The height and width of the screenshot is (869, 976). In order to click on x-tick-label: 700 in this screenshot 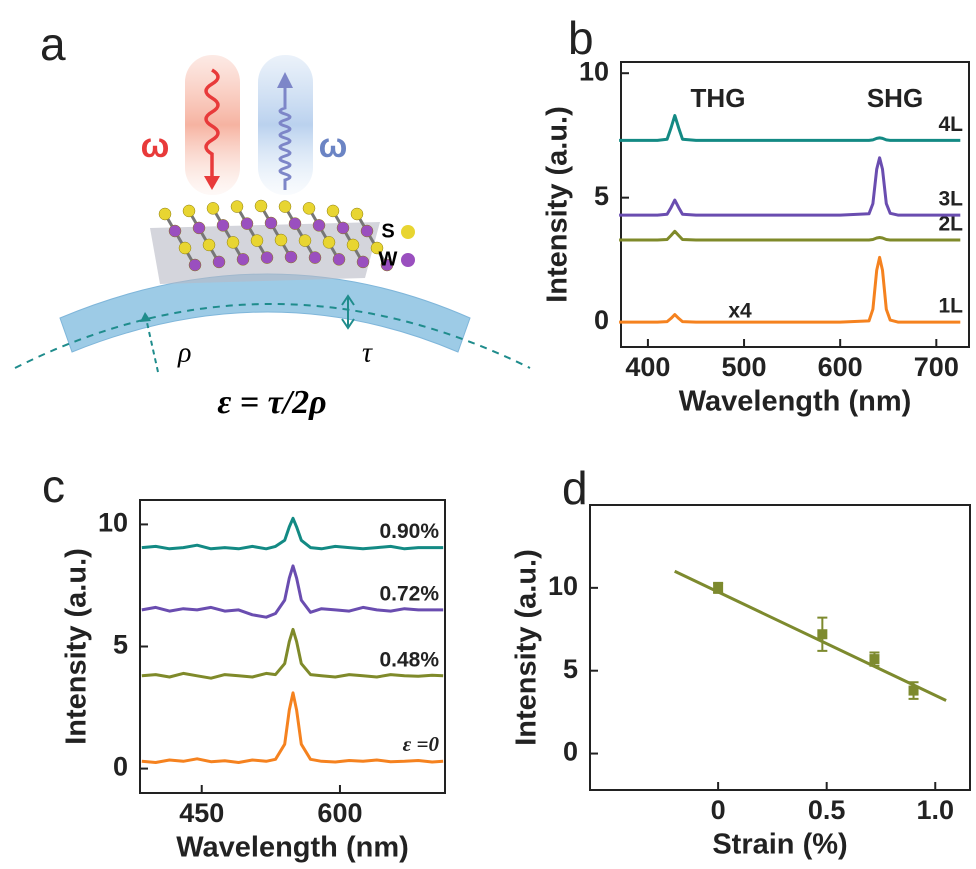, I will do `click(936, 367)`.